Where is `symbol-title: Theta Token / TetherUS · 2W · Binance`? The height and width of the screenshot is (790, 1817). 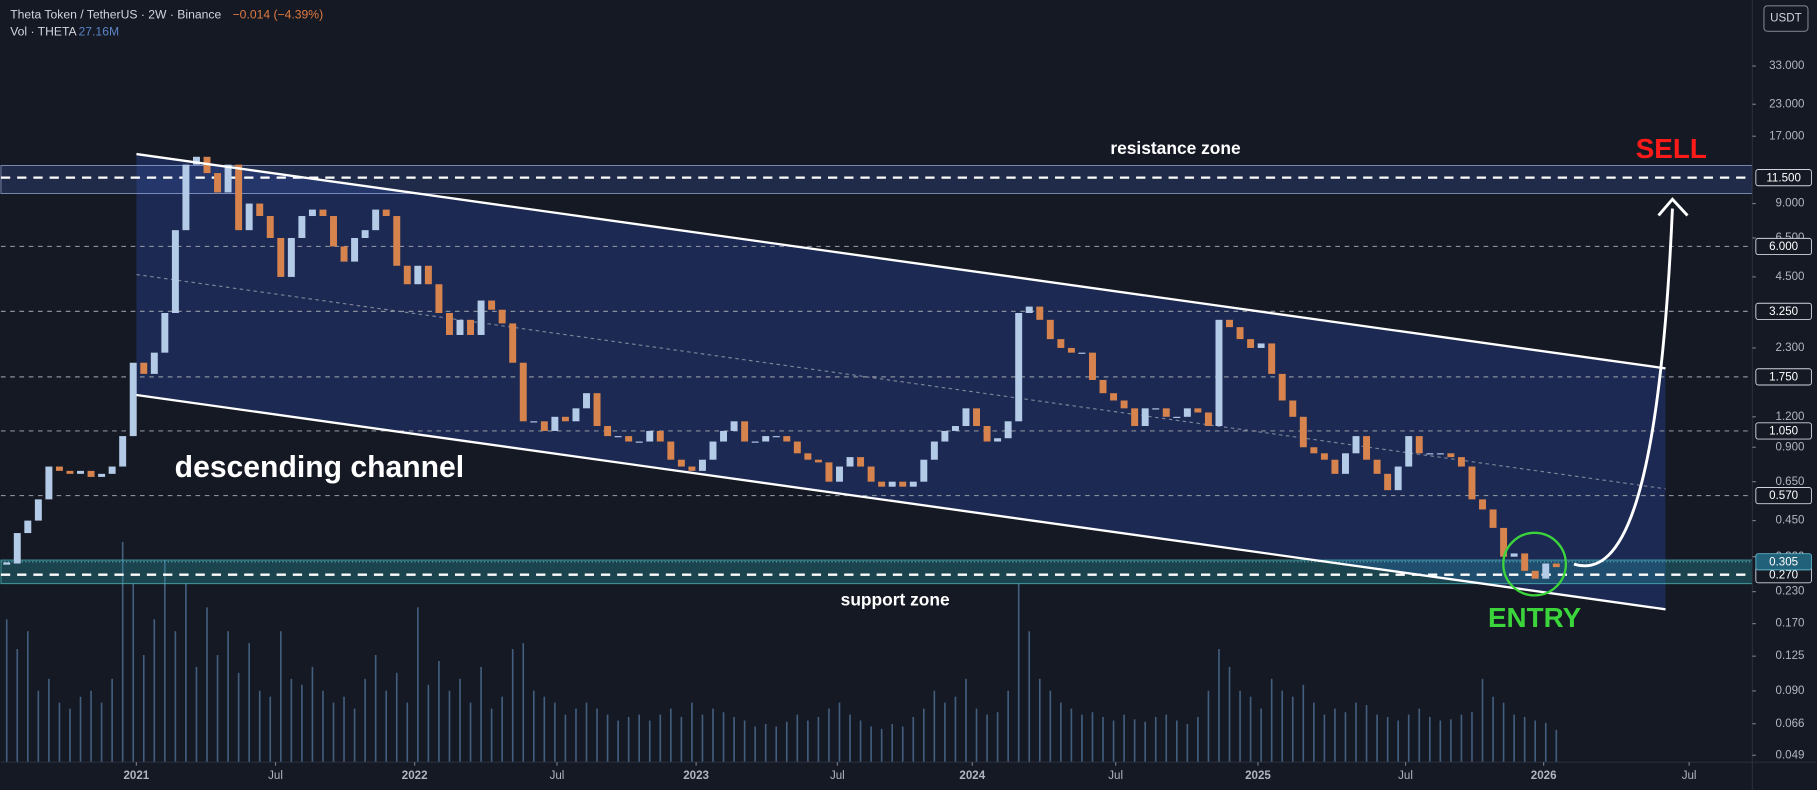
symbol-title: Theta Token / TetherUS · 2W · Binance is located at coordinates (115, 14).